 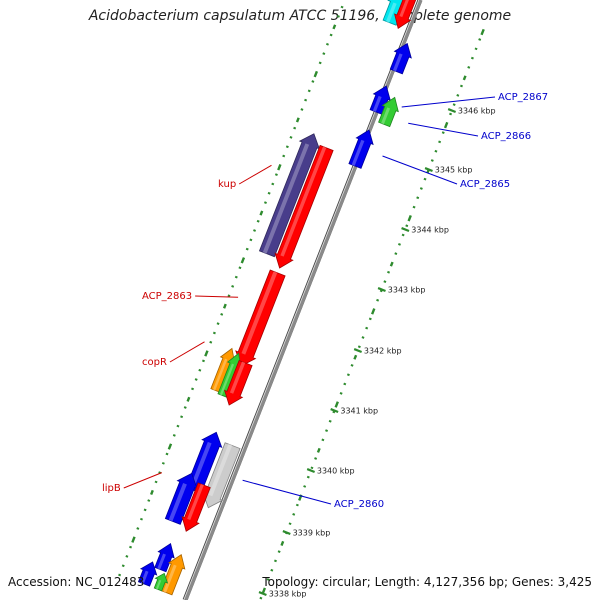 I want to click on label-acp_2863: ACP_2863, so click(x=167, y=296).